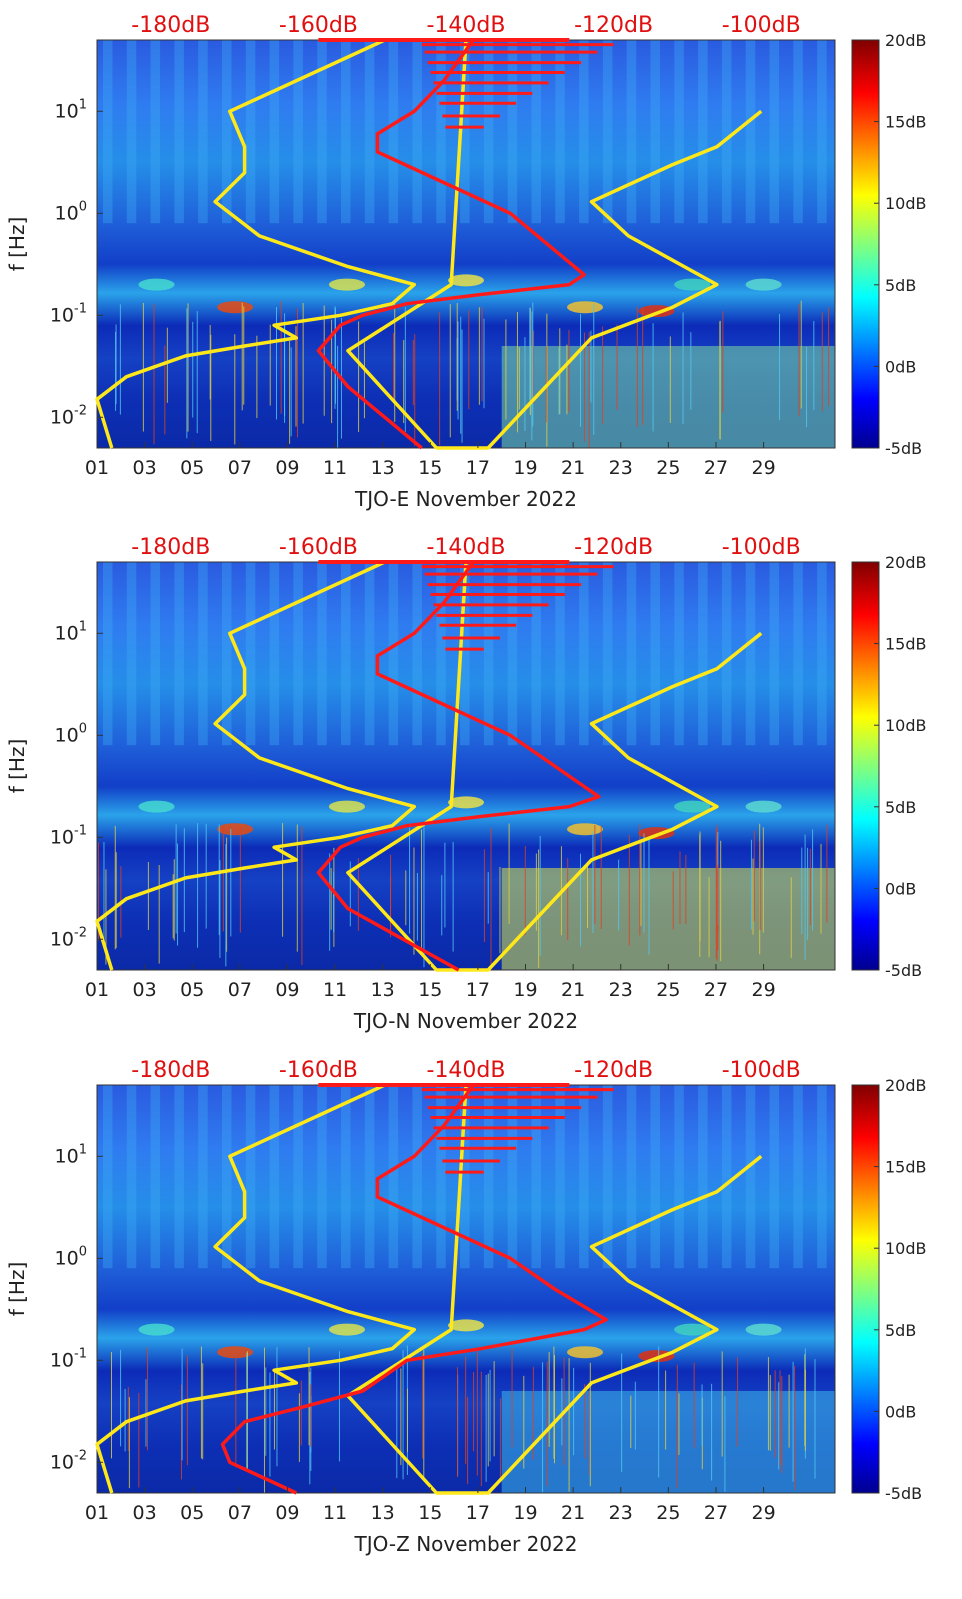  Describe the element at coordinates (430, 990) in the screenshot. I see `x-tick-label: 15` at that location.